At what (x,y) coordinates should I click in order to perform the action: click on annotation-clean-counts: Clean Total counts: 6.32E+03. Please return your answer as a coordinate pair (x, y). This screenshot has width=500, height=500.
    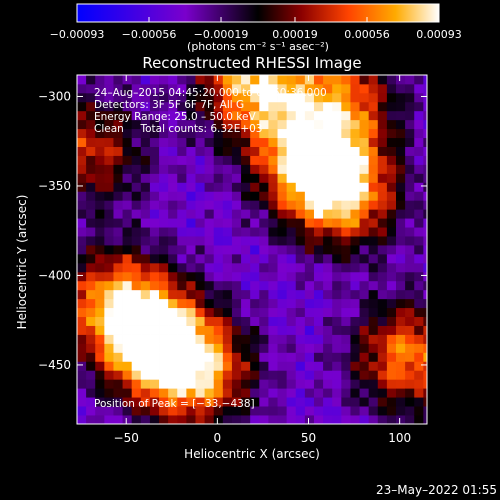
    Looking at the image, I should click on (178, 129).